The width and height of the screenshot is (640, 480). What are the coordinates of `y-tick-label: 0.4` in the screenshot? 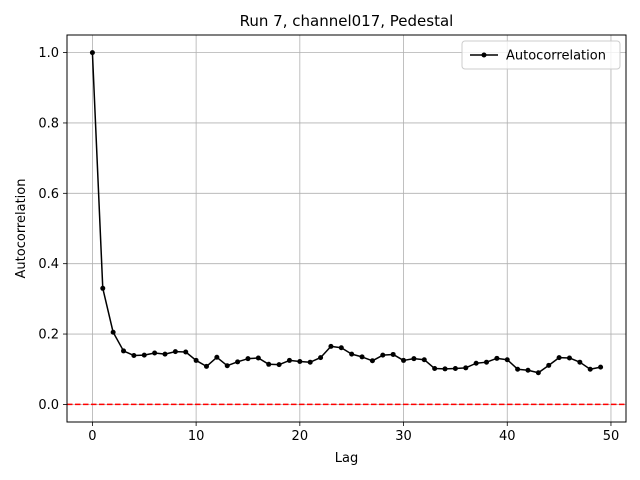 It's located at (48, 264).